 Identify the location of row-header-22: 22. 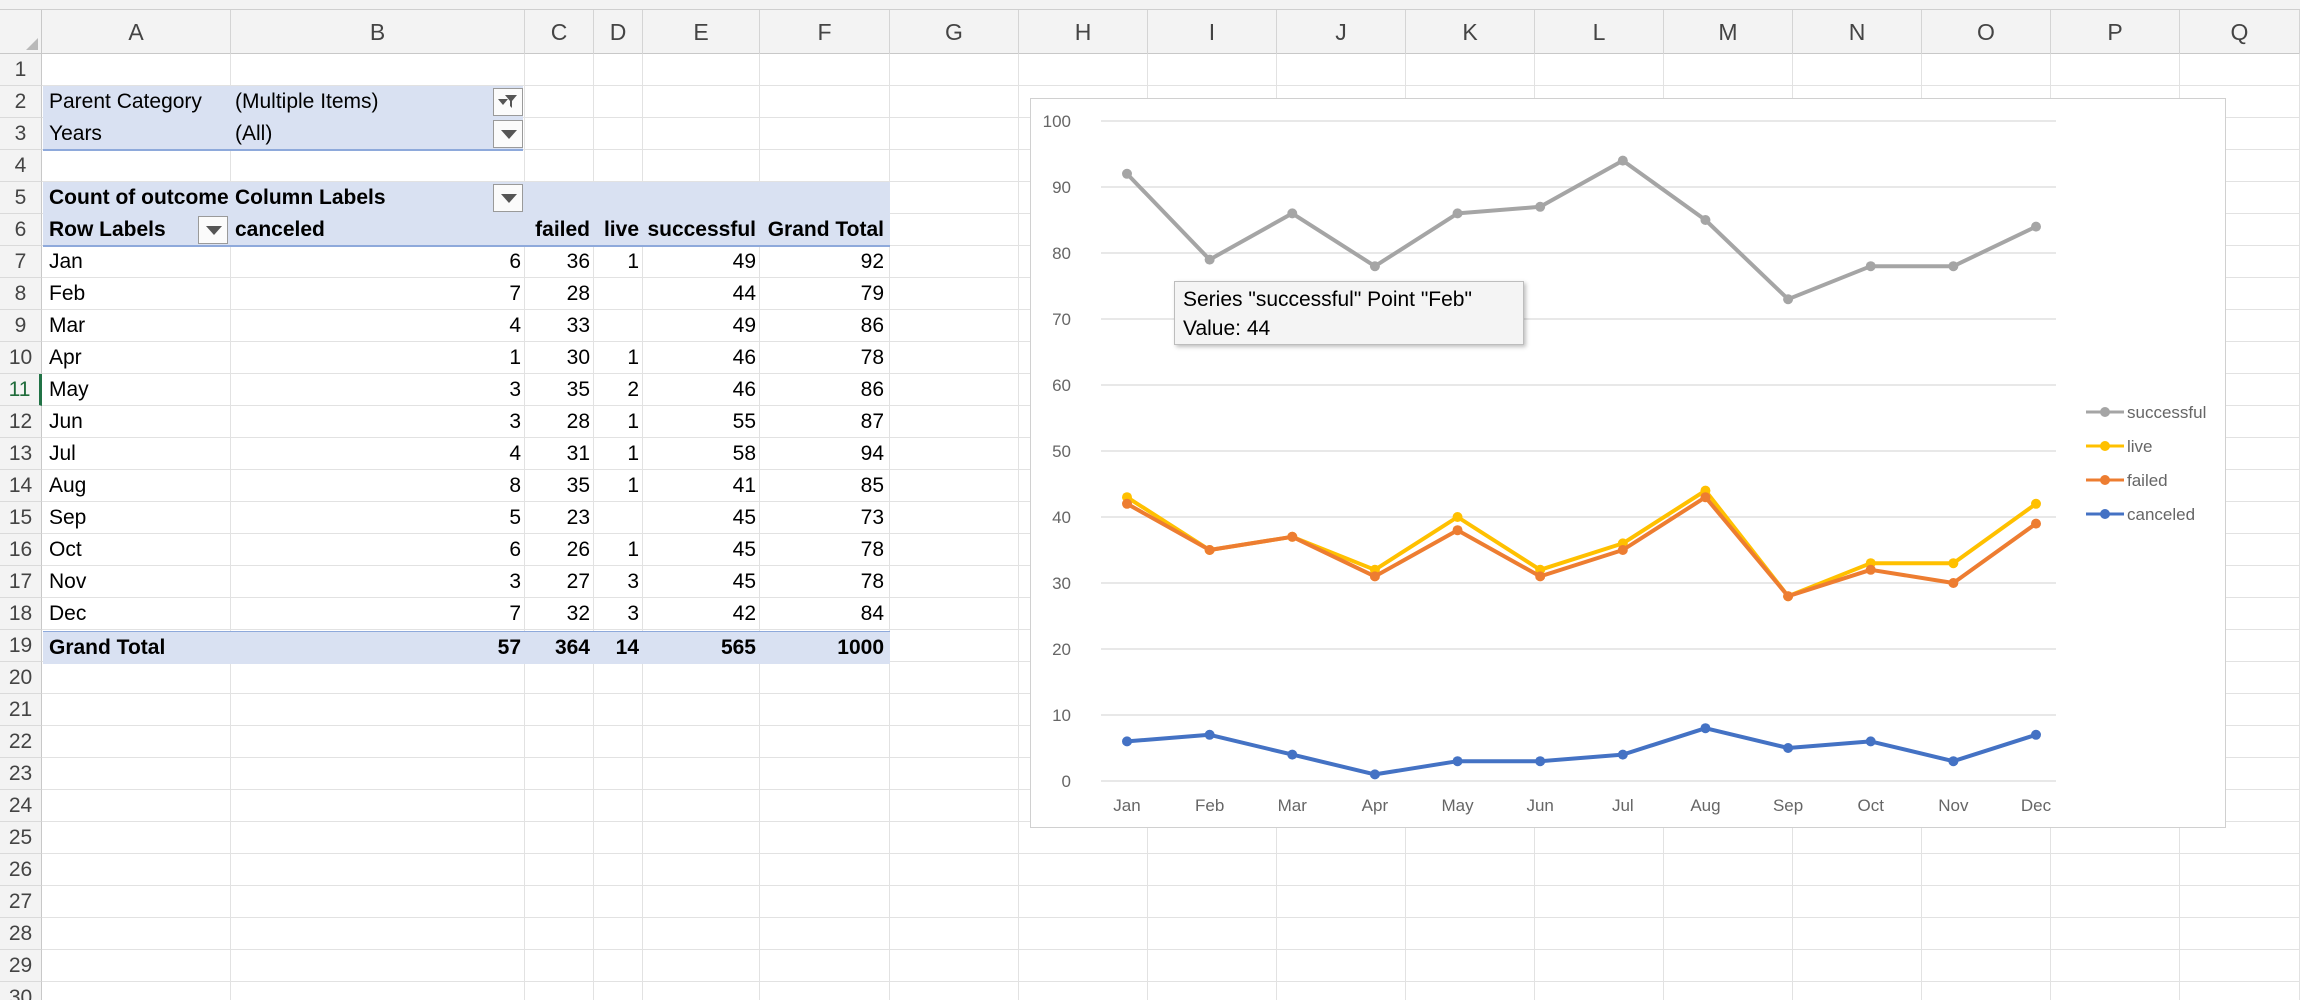
(21, 742).